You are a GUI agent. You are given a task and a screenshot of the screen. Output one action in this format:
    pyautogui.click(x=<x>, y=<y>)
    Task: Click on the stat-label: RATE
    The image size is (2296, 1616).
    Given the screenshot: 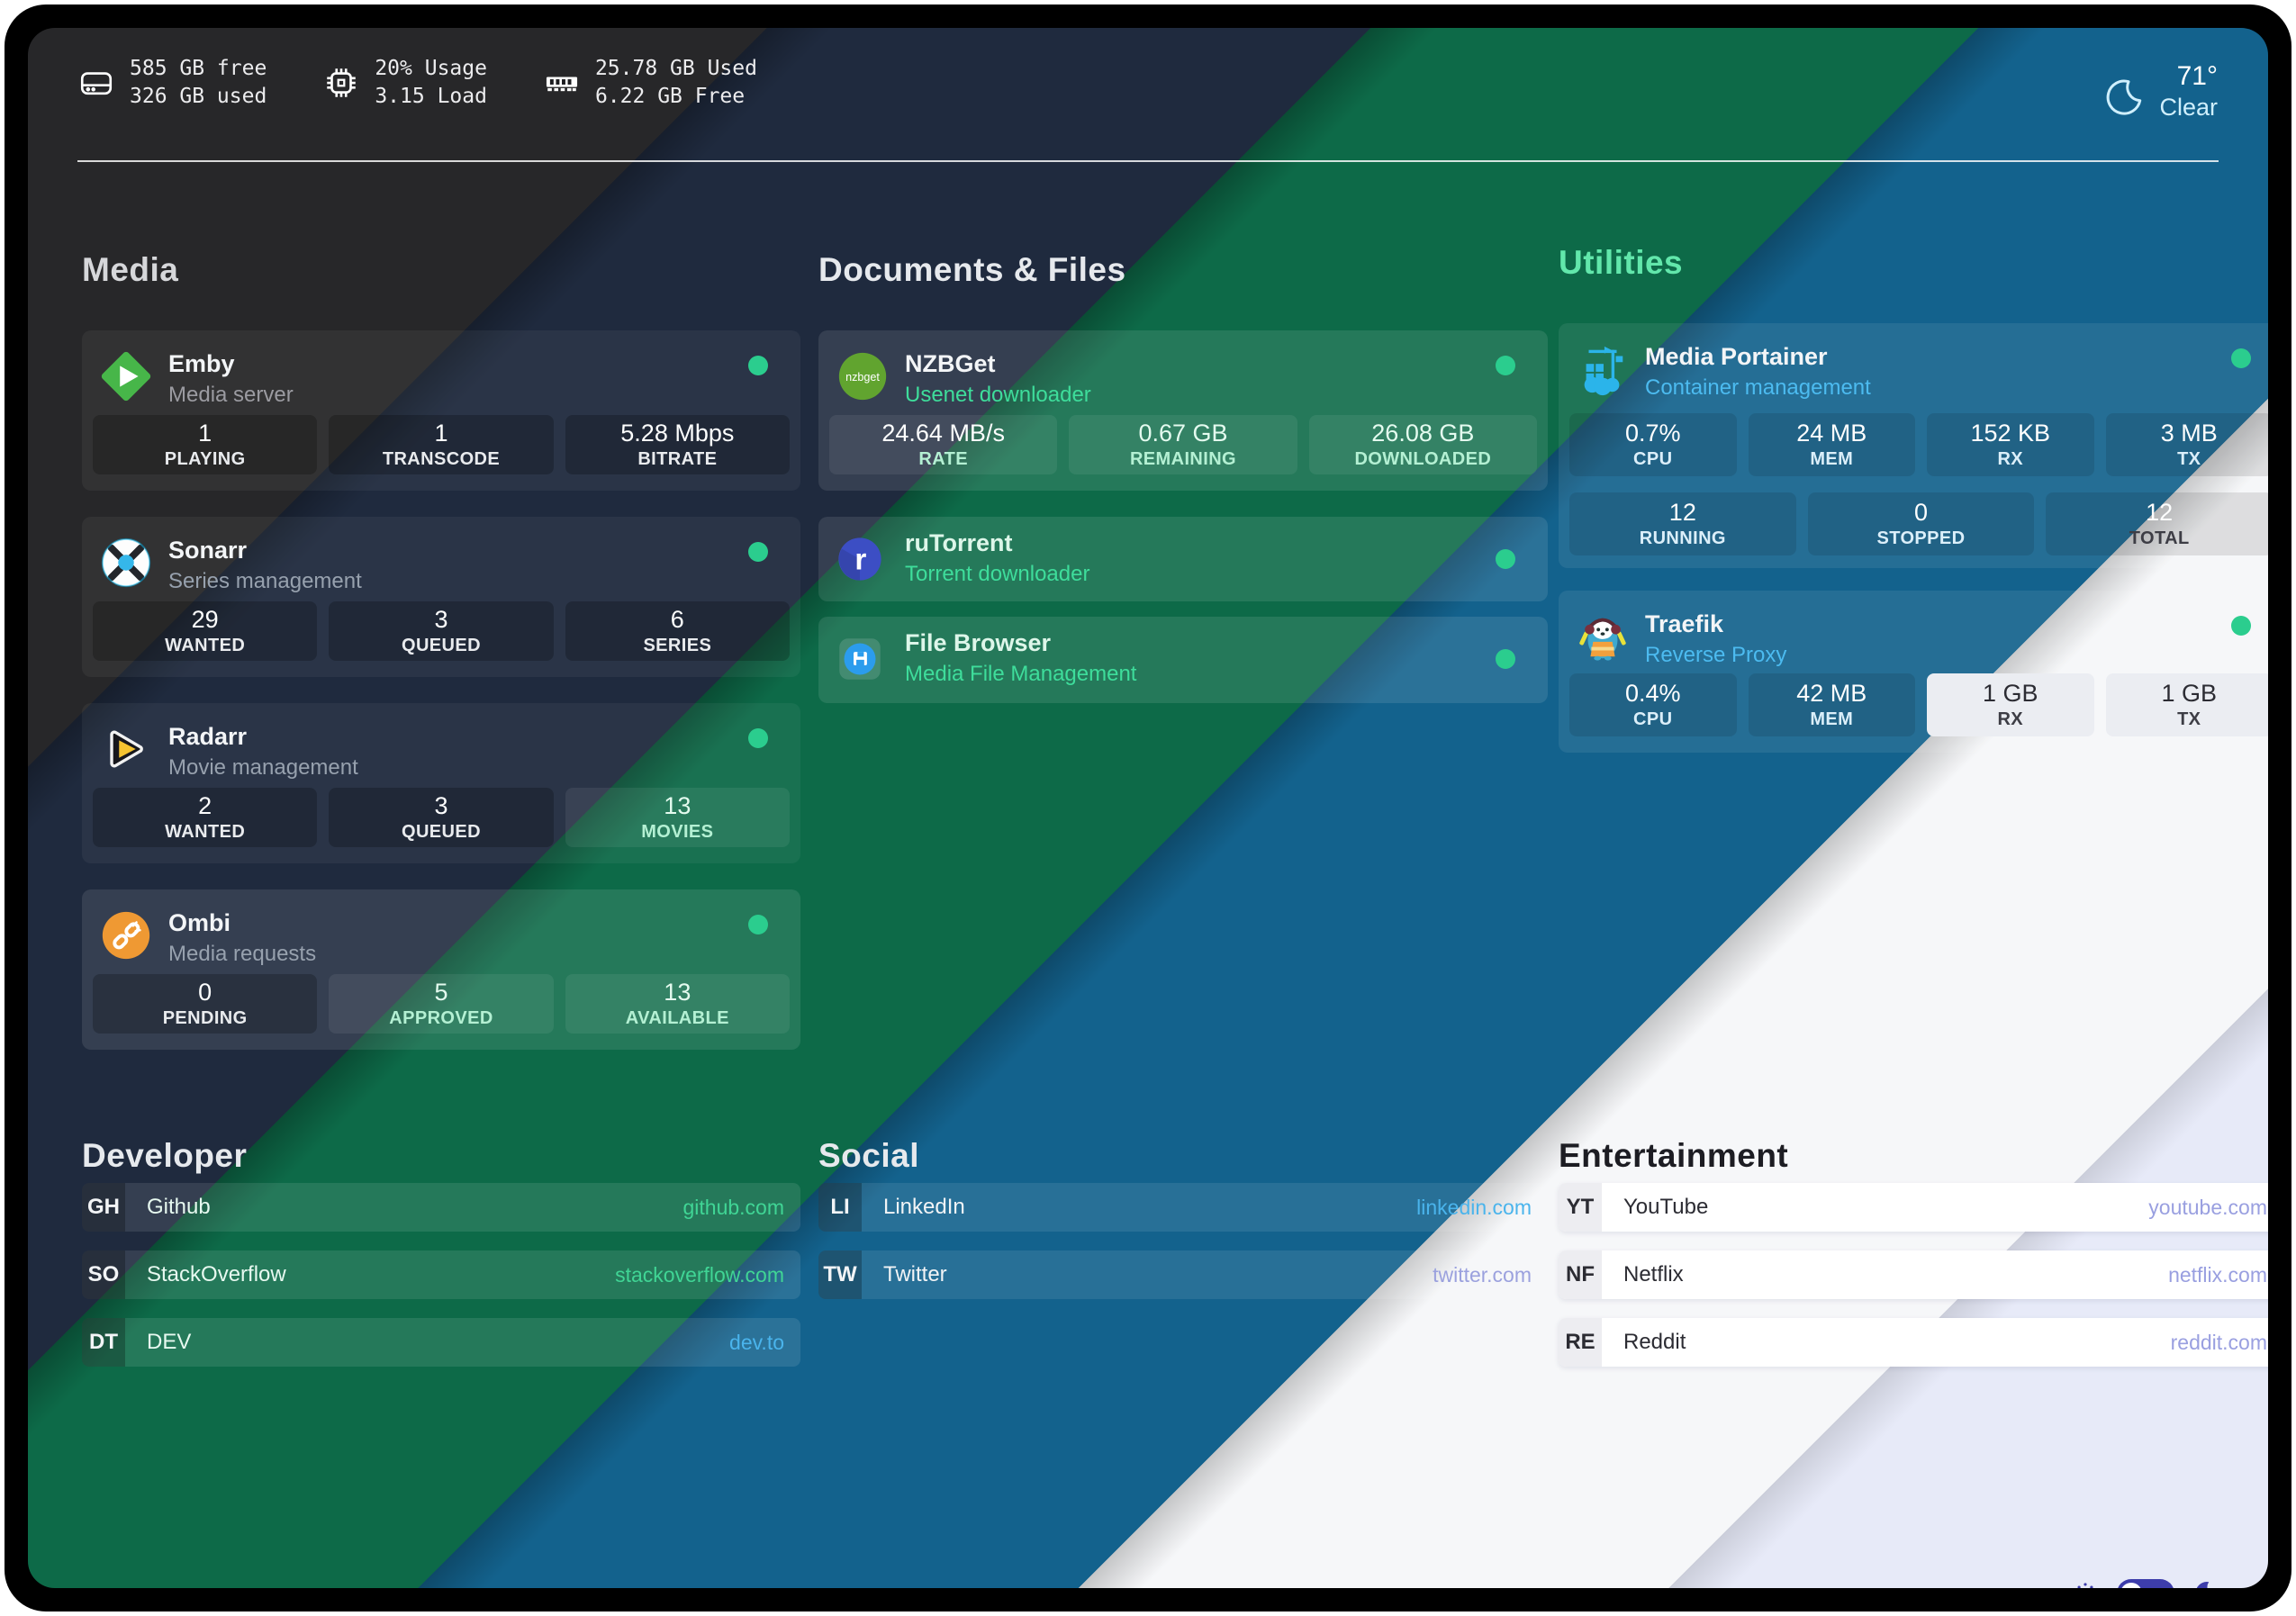 What is the action you would take?
    pyautogui.click(x=943, y=458)
    